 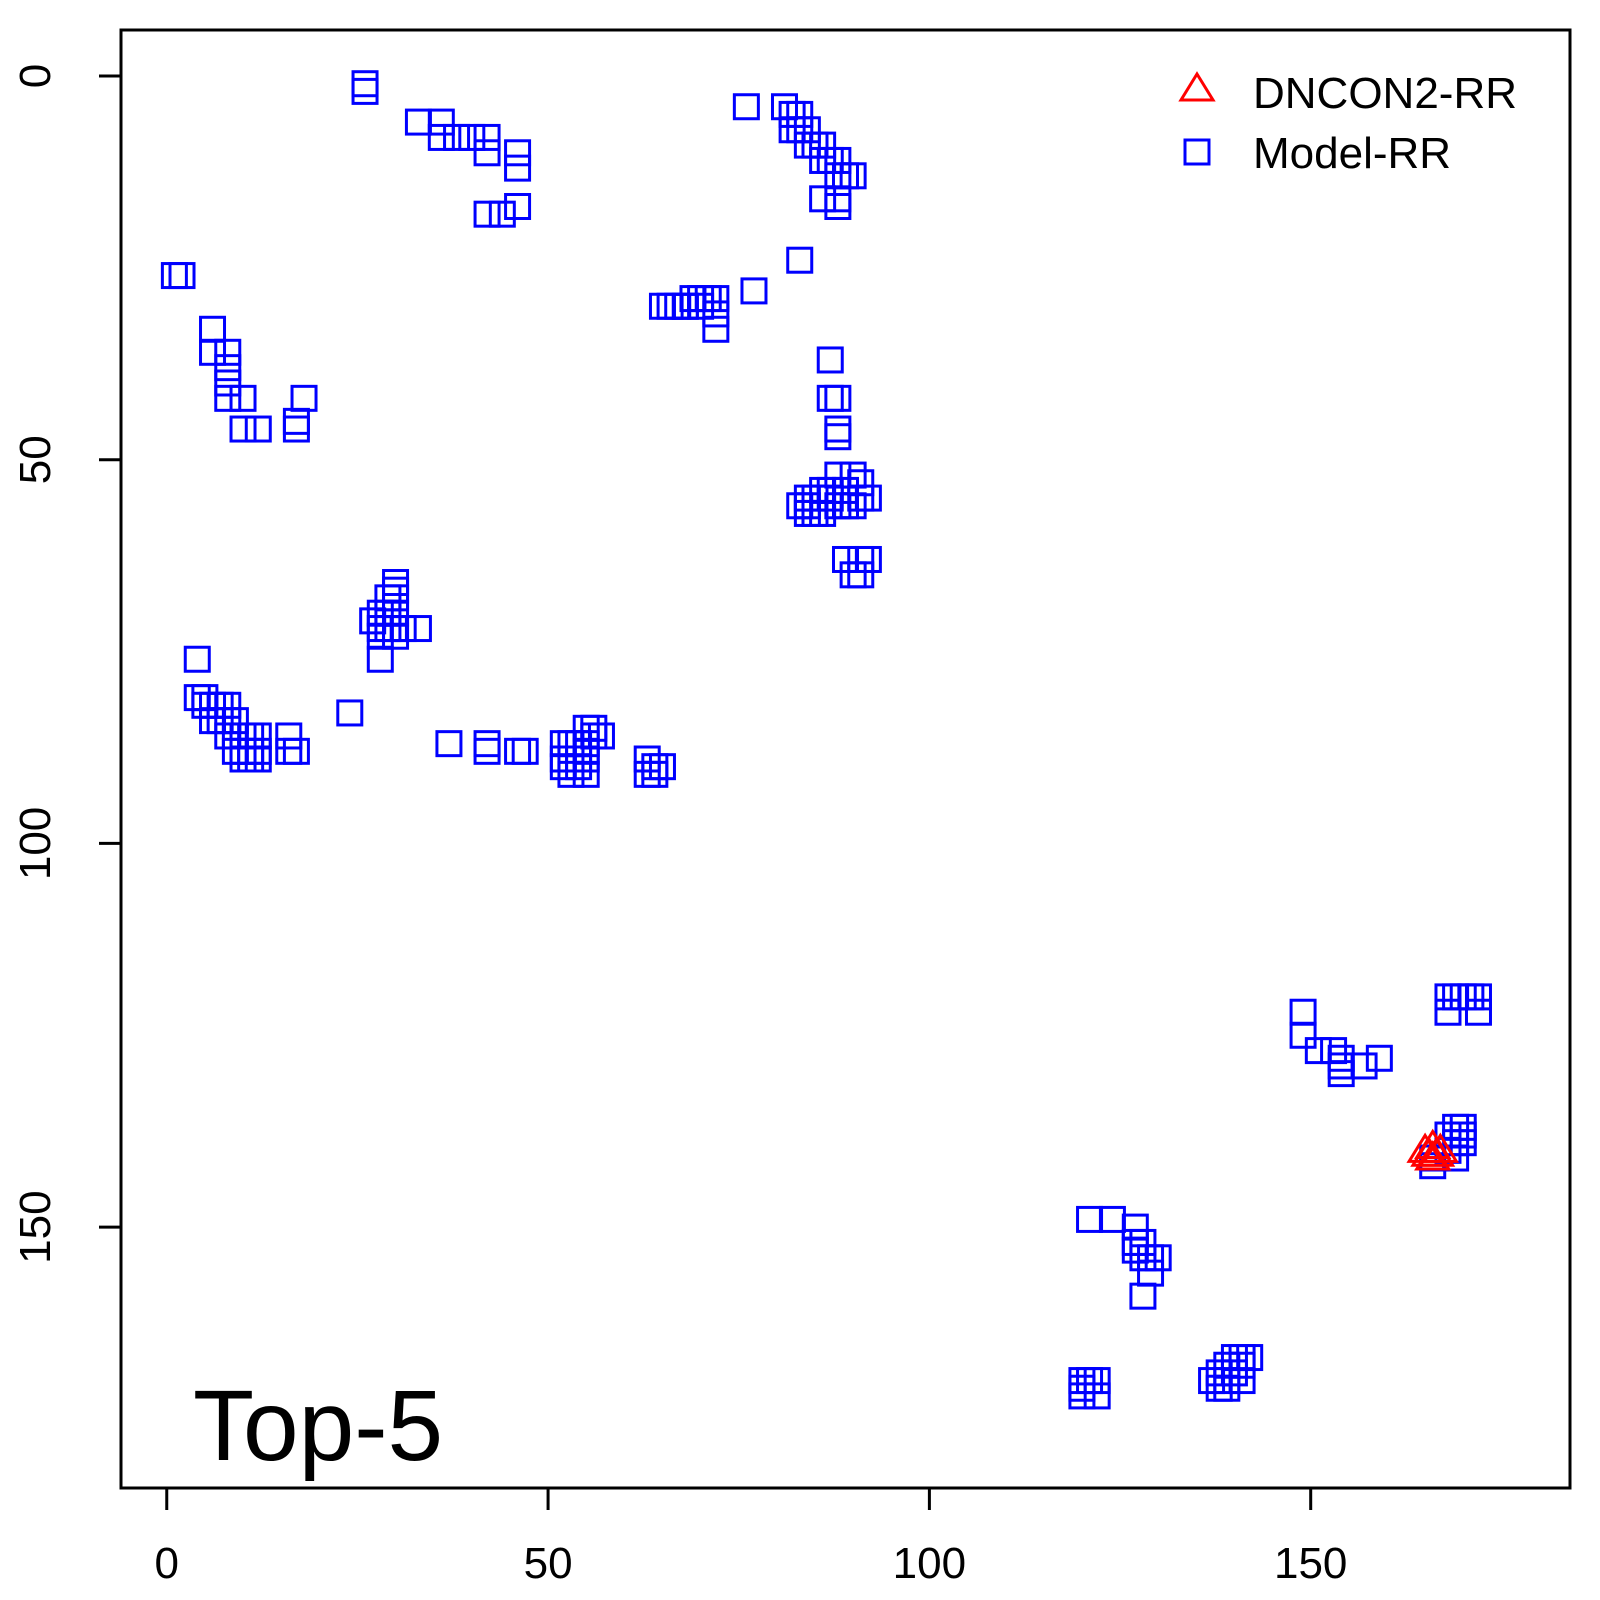 What do you see at coordinates (1385, 93) in the screenshot?
I see `legend-label-dncon2-rr: DNCON2-RR` at bounding box center [1385, 93].